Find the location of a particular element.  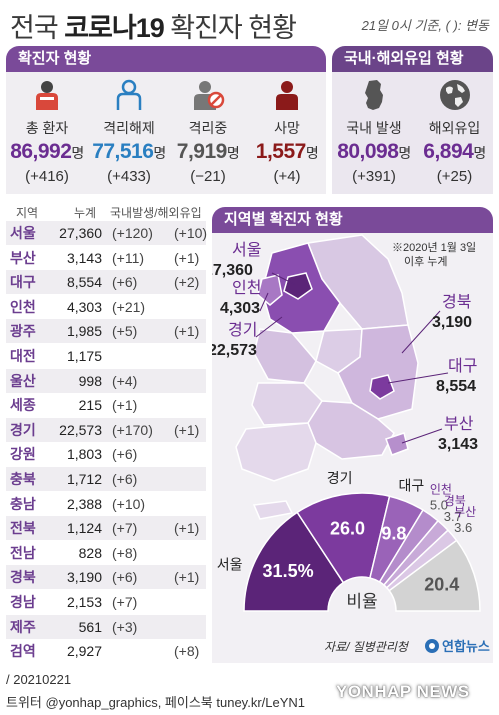

stat-change: (+416) is located at coordinates (47, 176).